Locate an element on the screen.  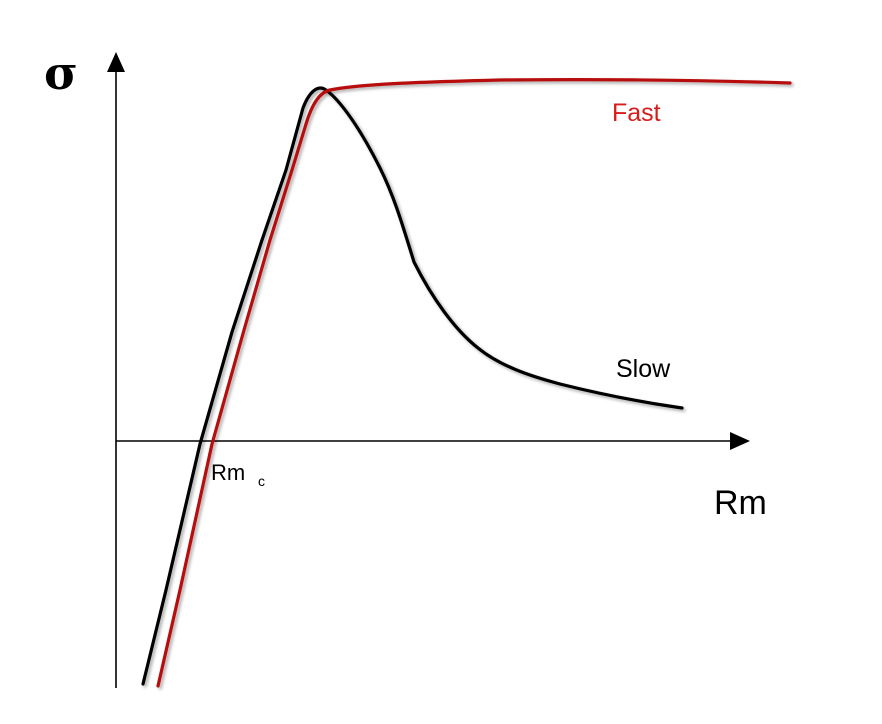
y-axis-label: σ is located at coordinates (61, 73).